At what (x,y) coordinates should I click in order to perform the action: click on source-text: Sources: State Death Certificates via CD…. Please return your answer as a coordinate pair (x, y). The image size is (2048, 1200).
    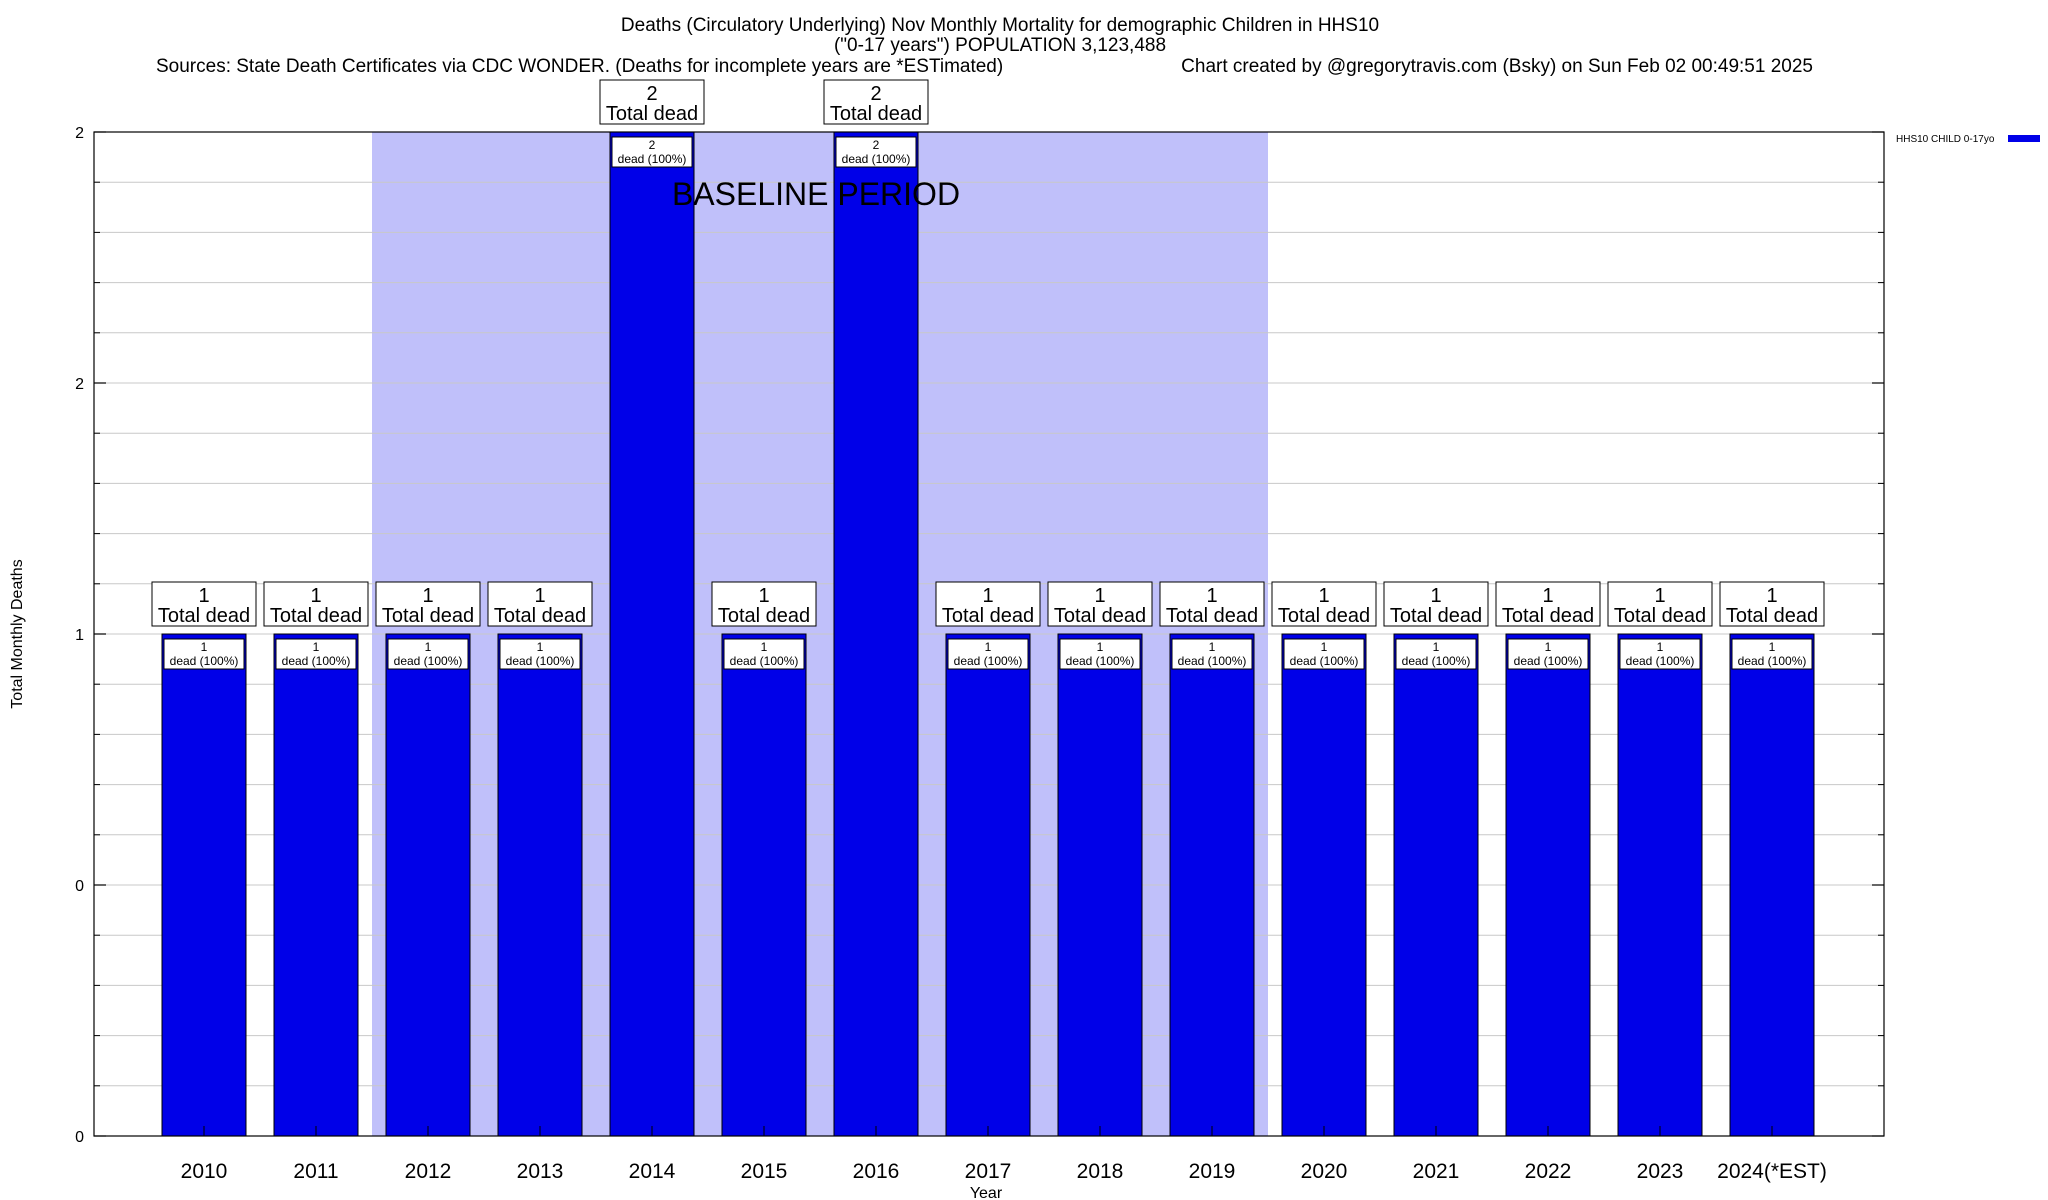
    Looking at the image, I should click on (579, 66).